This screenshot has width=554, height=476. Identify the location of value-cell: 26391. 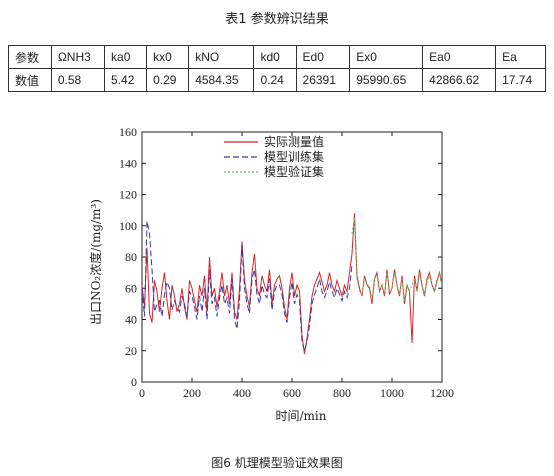
(323, 80).